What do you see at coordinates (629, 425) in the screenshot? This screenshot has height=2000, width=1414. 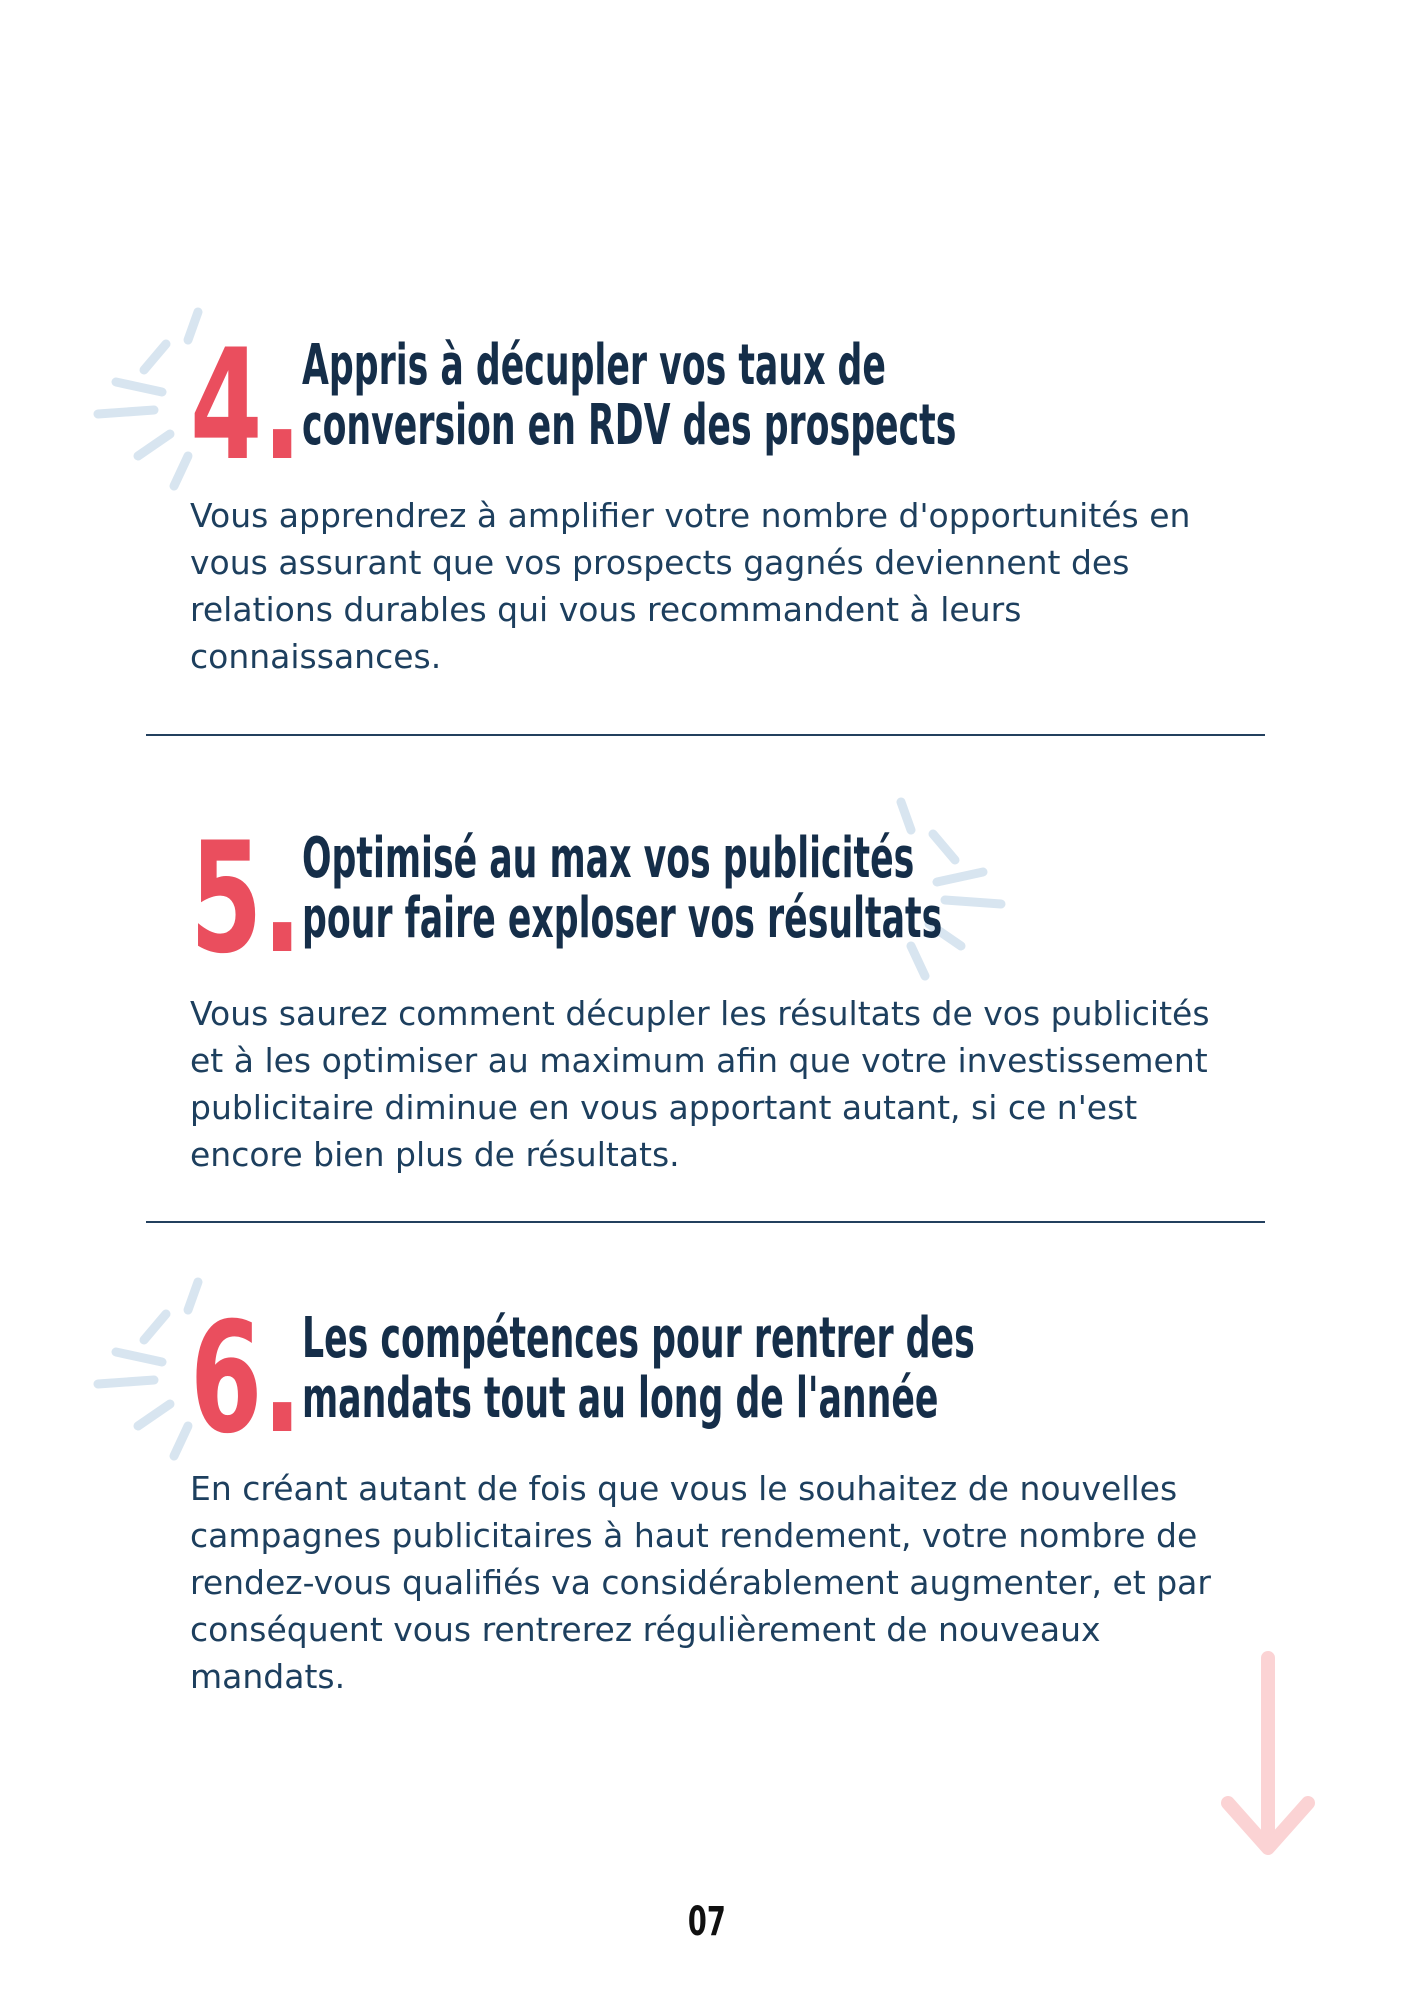 I see `section-title-line2: conversion en RDV des prospects` at bounding box center [629, 425].